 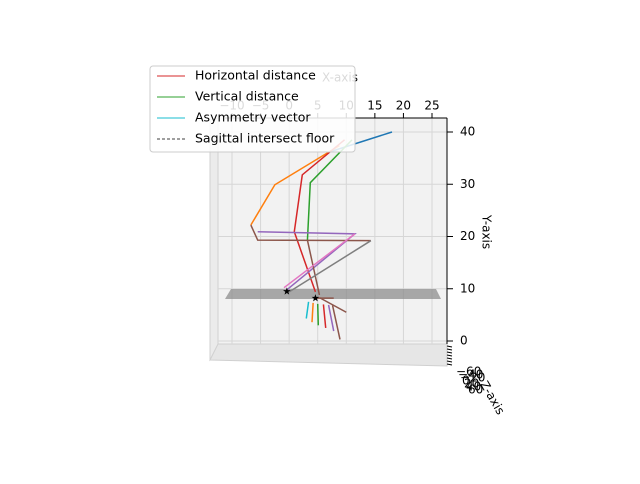 What do you see at coordinates (487, 231) in the screenshot?
I see `y-axis-label: Y-axis` at bounding box center [487, 231].